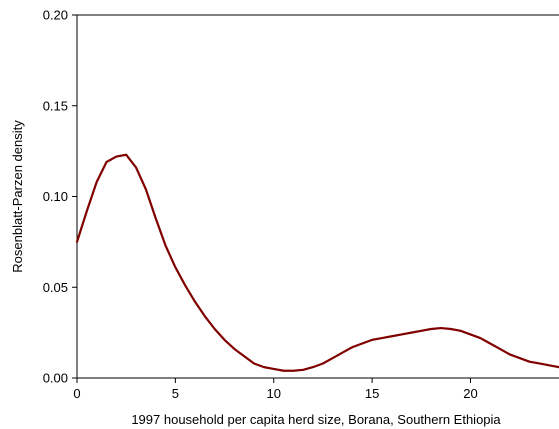 The width and height of the screenshot is (559, 429). I want to click on y-tick-label: 0.10, so click(55, 196).